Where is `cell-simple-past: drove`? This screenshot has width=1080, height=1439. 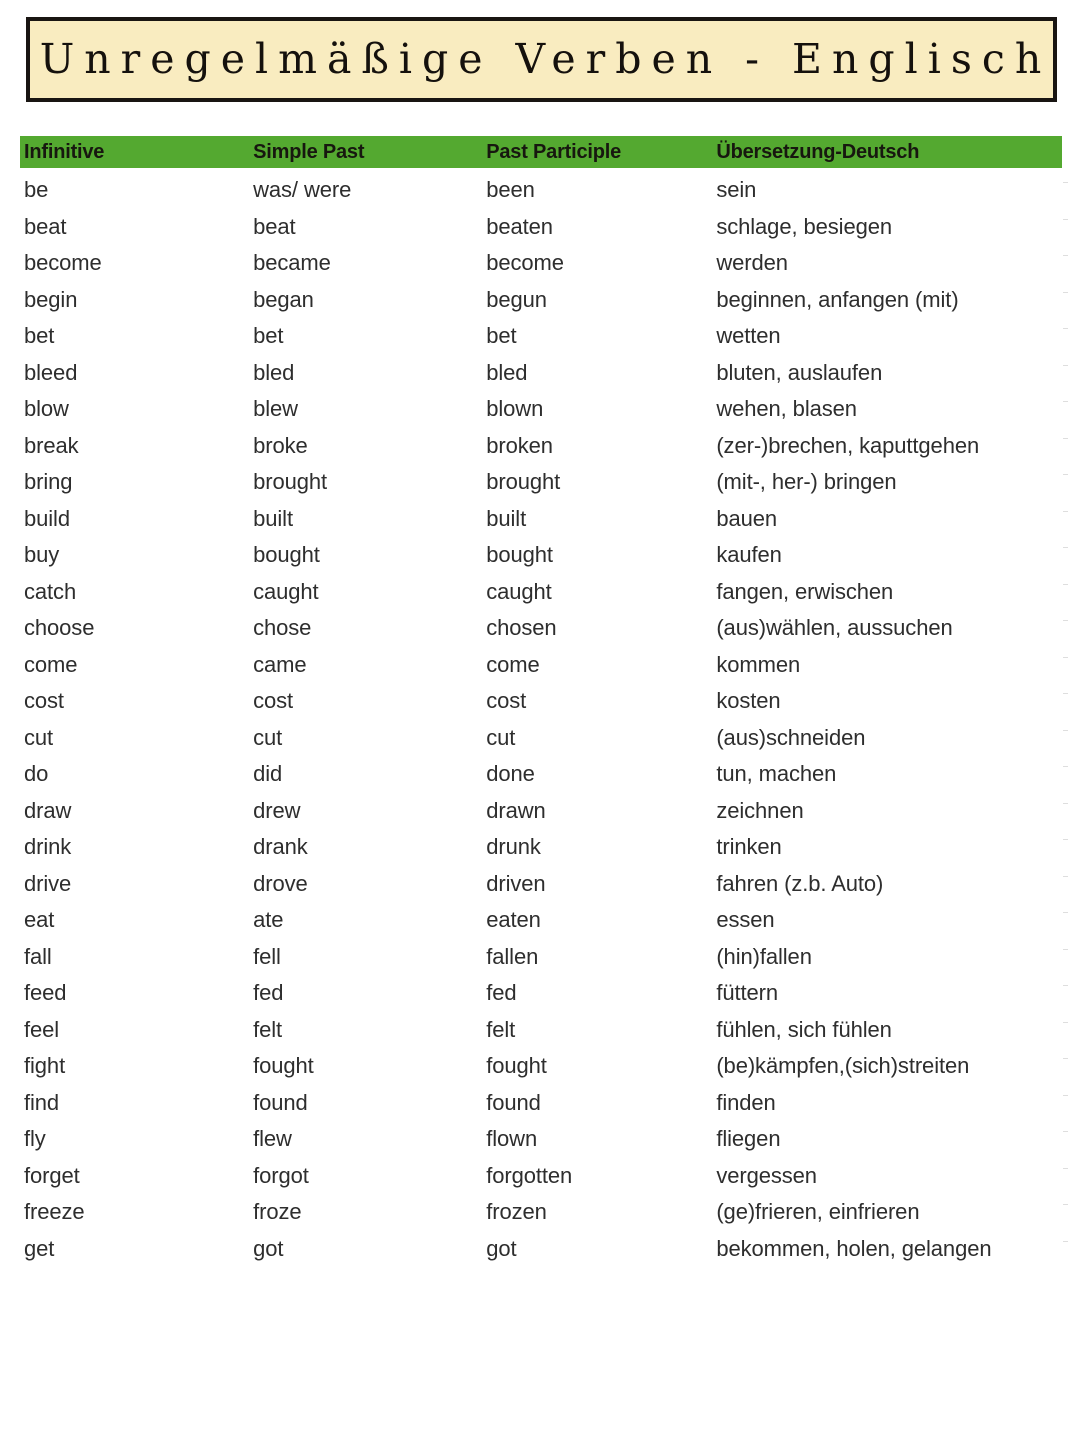 cell-simple-past: drove is located at coordinates (280, 883).